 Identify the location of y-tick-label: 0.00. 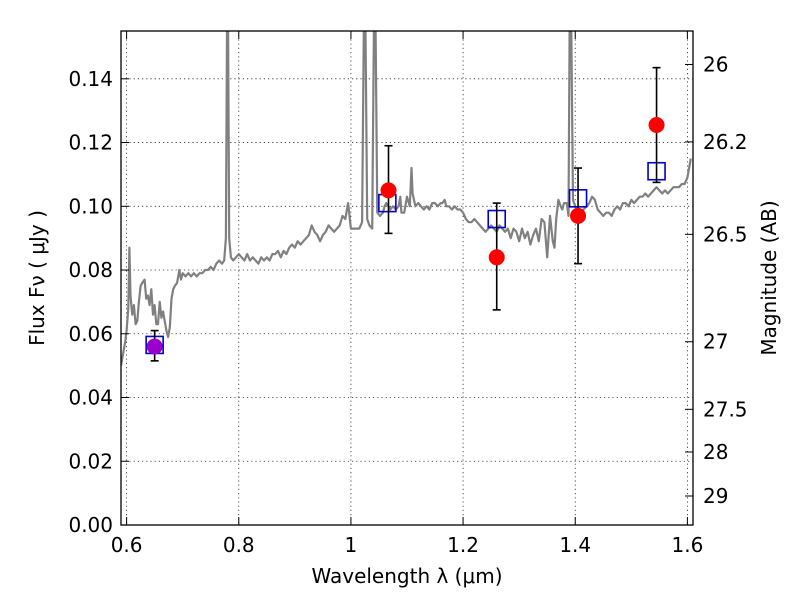
(90, 525).